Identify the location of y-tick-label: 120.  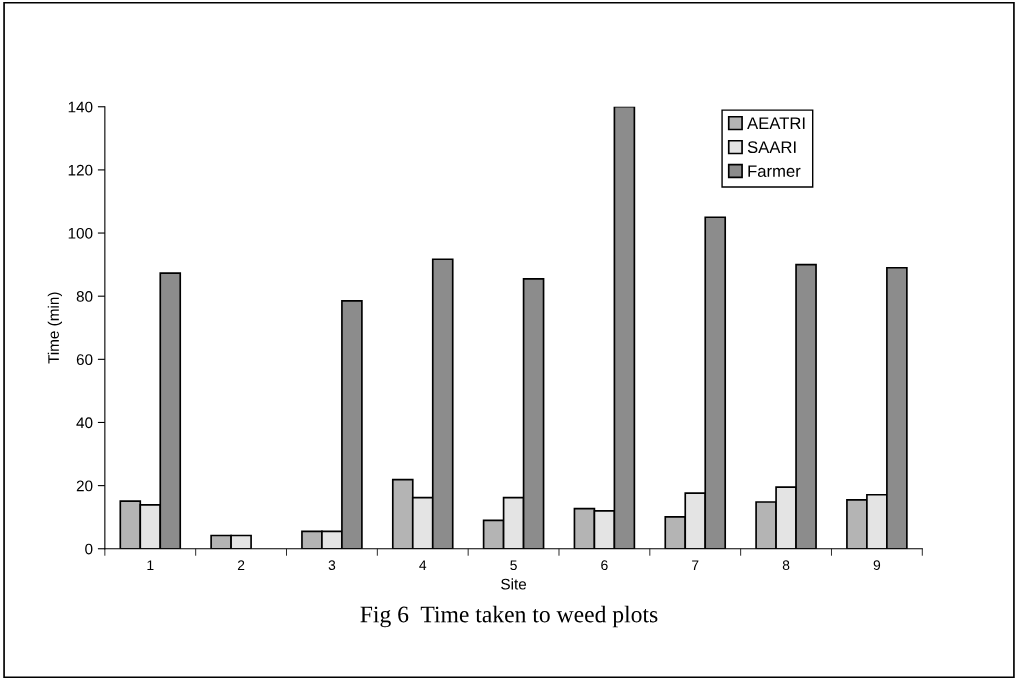
(80, 170).